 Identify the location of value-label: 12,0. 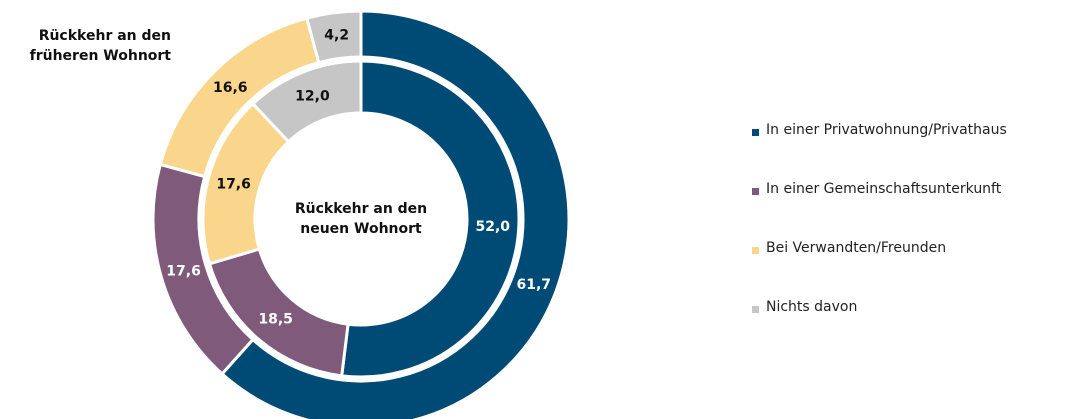
(312, 96).